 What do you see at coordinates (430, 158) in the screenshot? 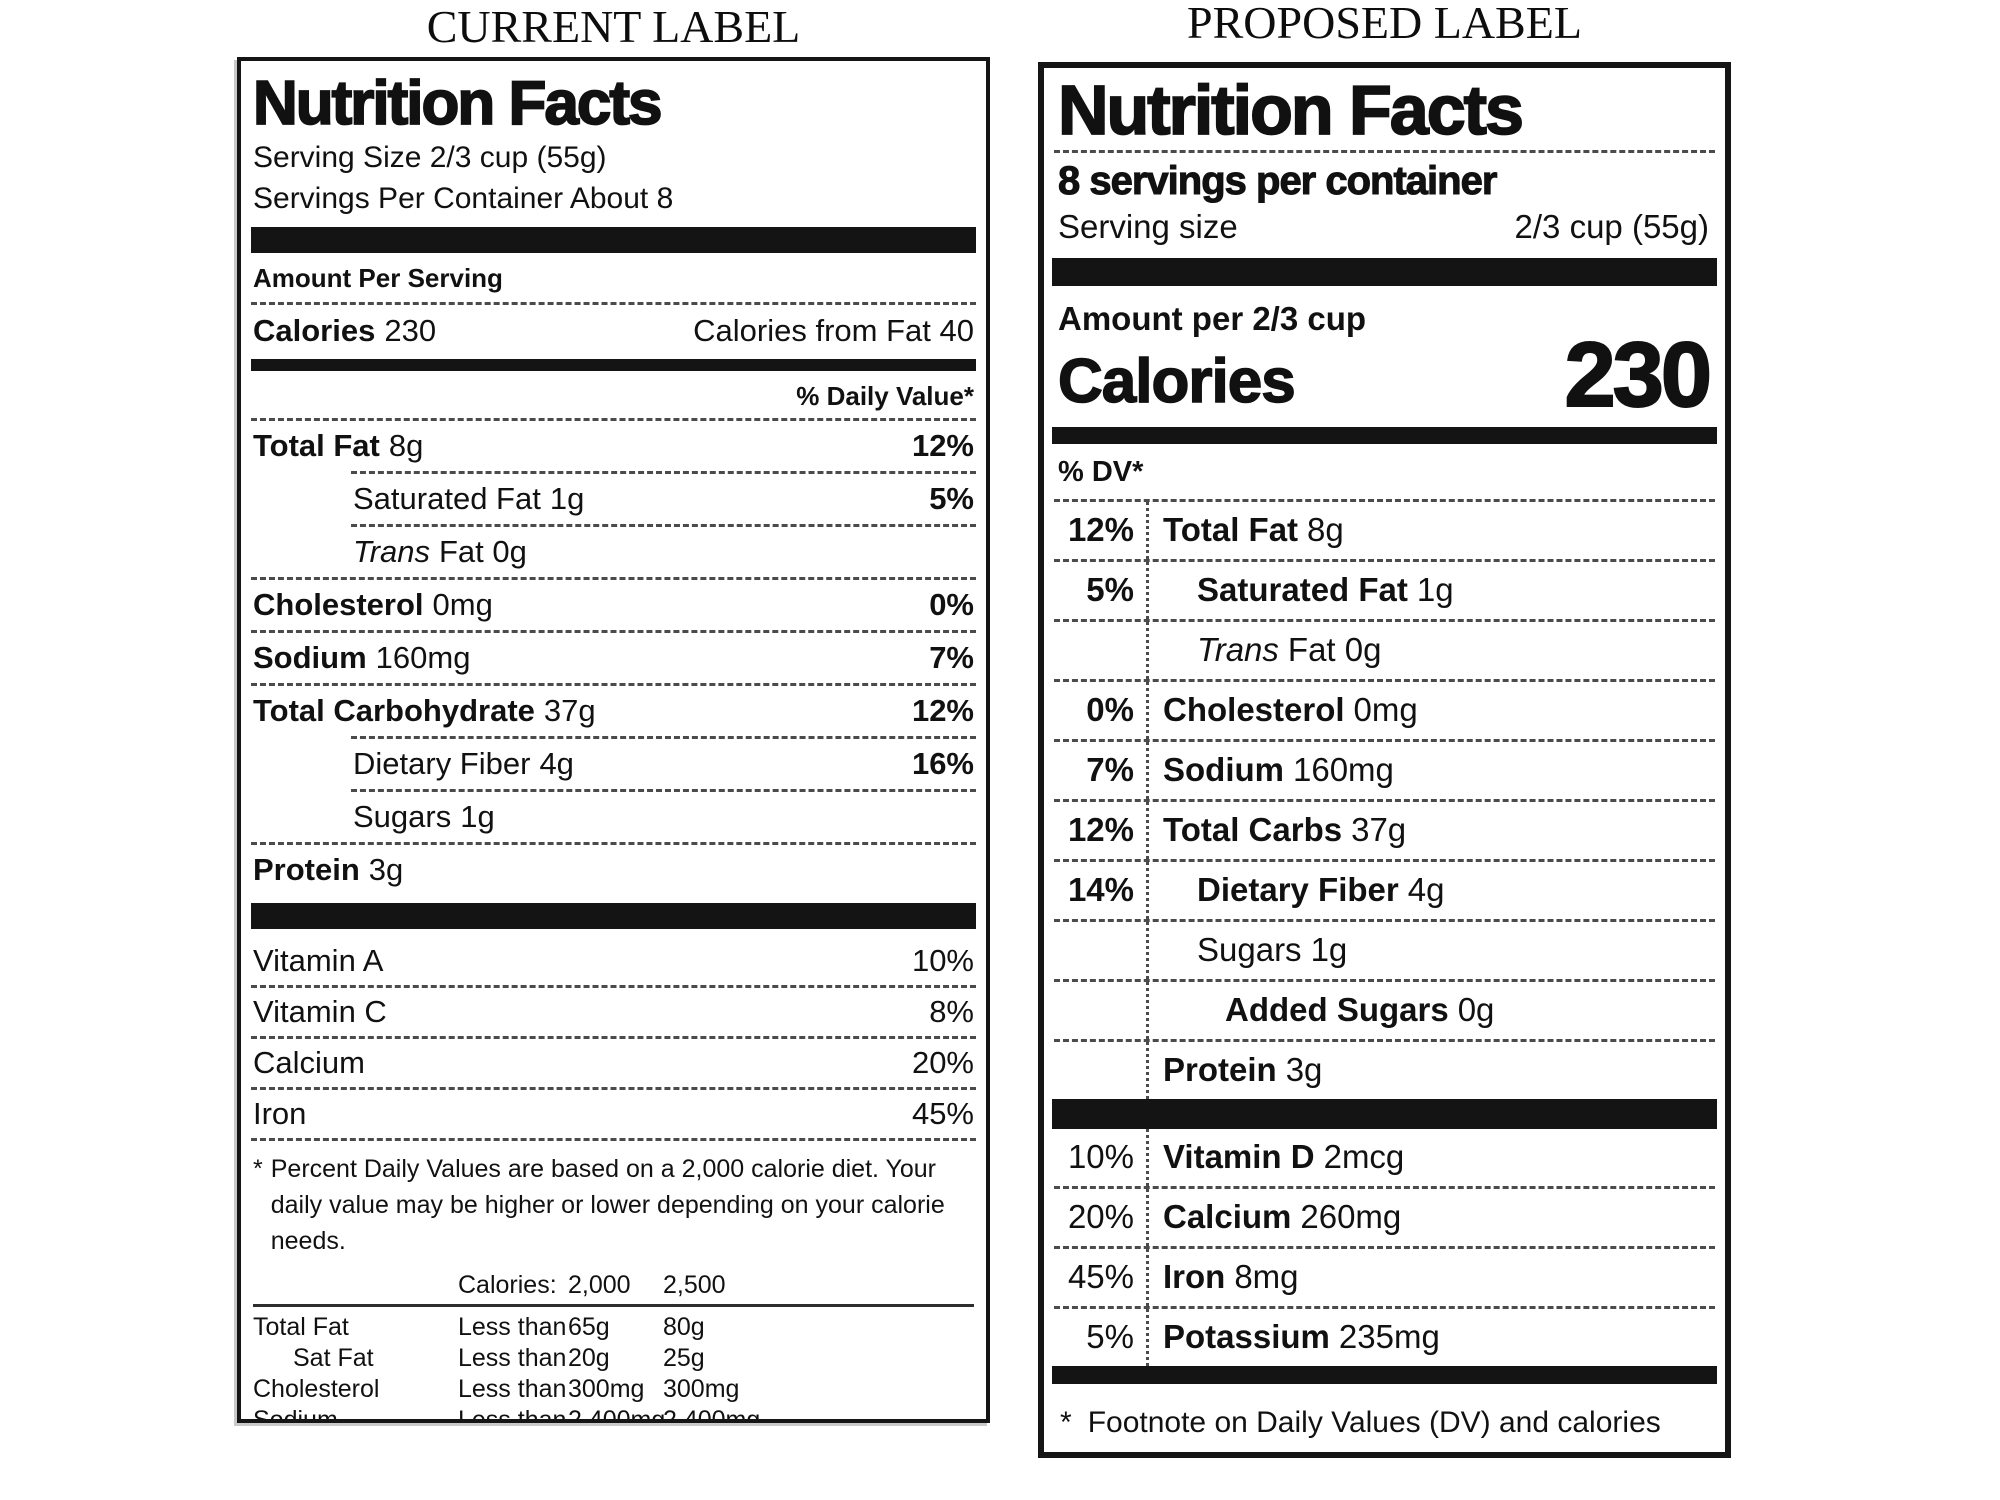
I see `serving-size-line: Serving Size 2/3 cup (55g)` at bounding box center [430, 158].